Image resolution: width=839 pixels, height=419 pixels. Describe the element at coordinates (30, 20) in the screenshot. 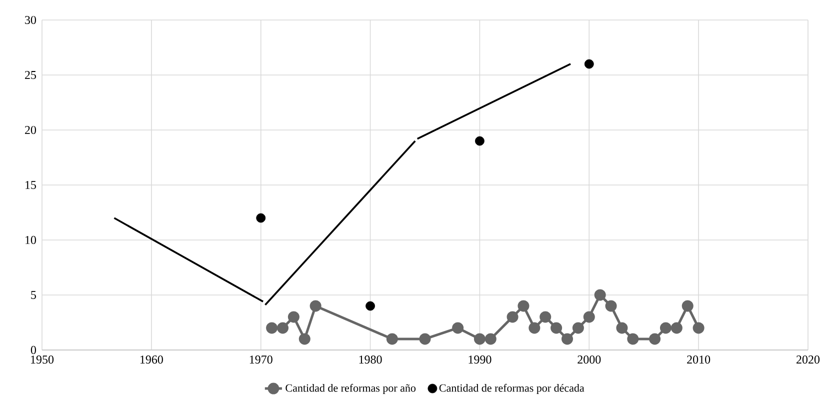

I see `y-tick-label: 30` at that location.